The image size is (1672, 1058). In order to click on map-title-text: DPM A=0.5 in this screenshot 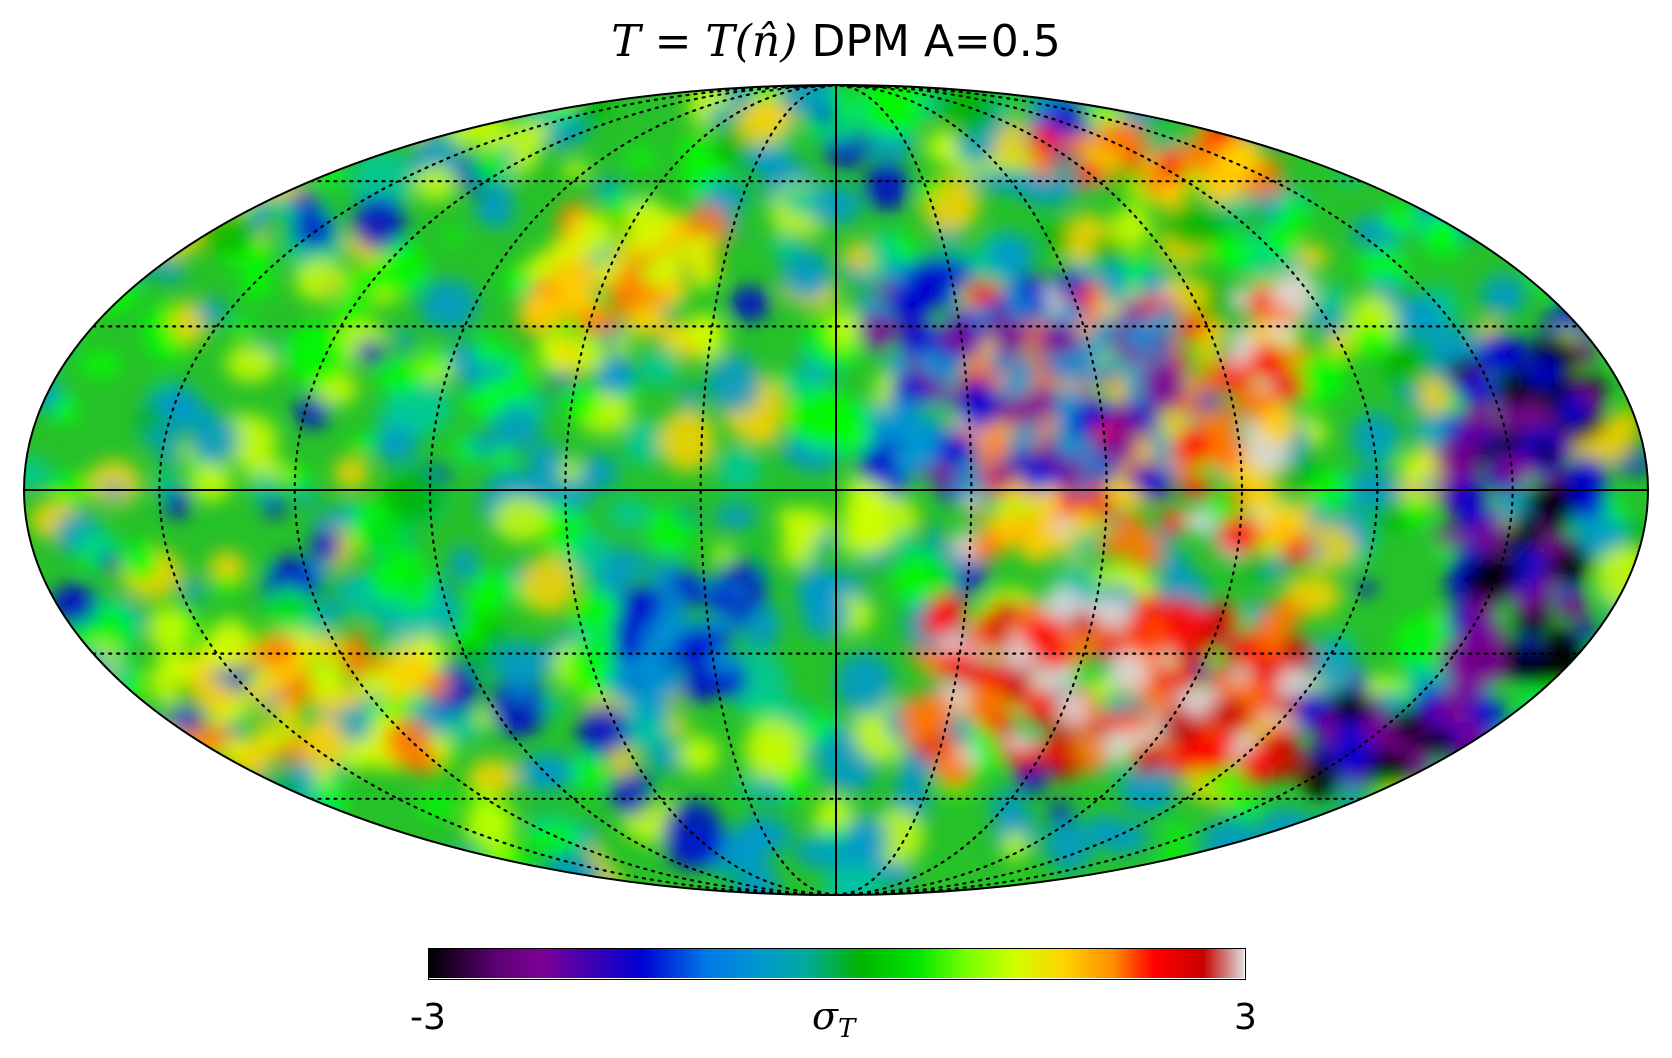, I will do `click(936, 41)`.